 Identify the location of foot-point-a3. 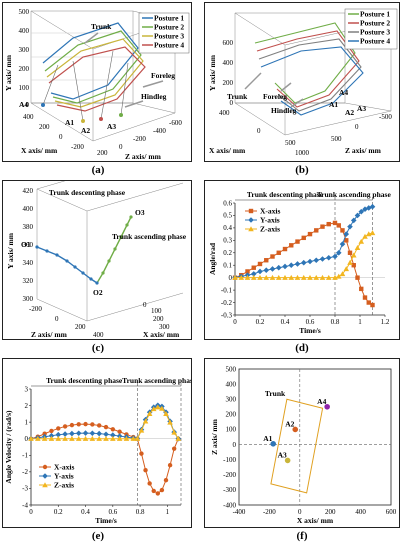
(287, 460).